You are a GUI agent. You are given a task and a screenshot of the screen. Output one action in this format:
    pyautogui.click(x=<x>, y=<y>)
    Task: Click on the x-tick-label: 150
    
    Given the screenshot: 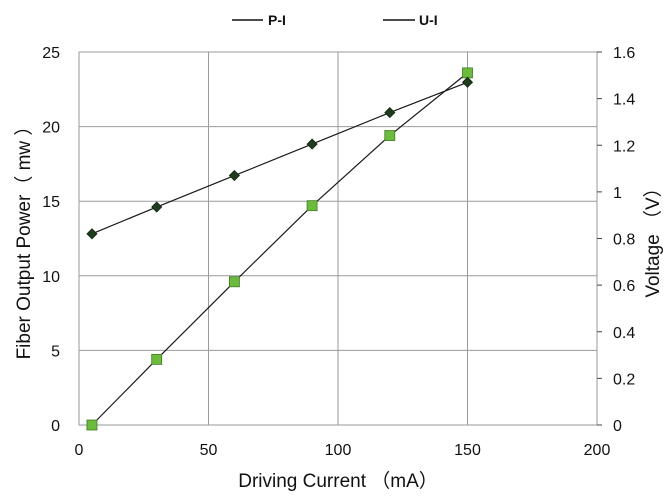 What is the action you would take?
    pyautogui.click(x=467, y=450)
    